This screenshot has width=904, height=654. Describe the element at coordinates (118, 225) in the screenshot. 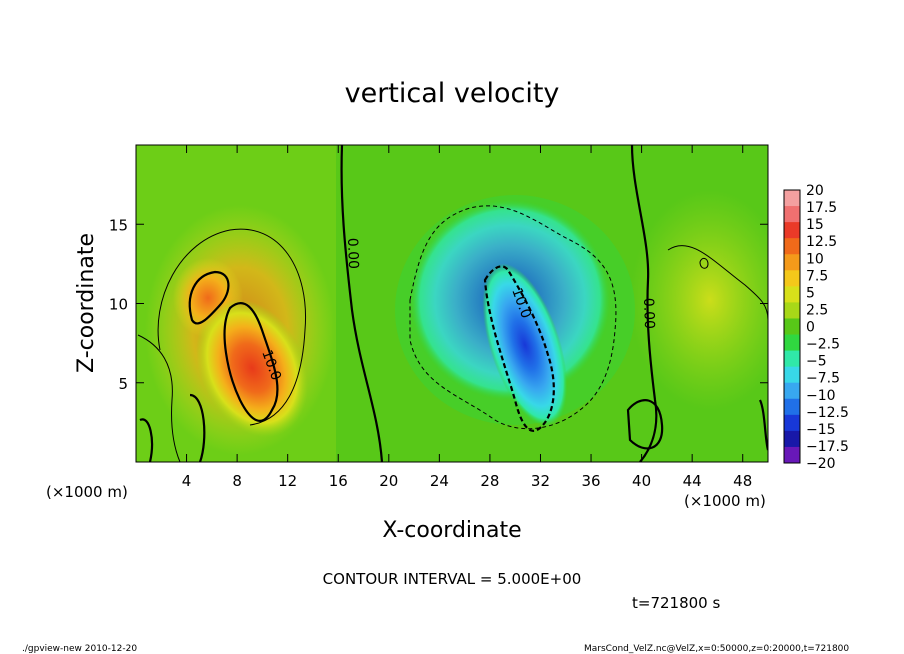

I see `y-tick-label: 15` at that location.